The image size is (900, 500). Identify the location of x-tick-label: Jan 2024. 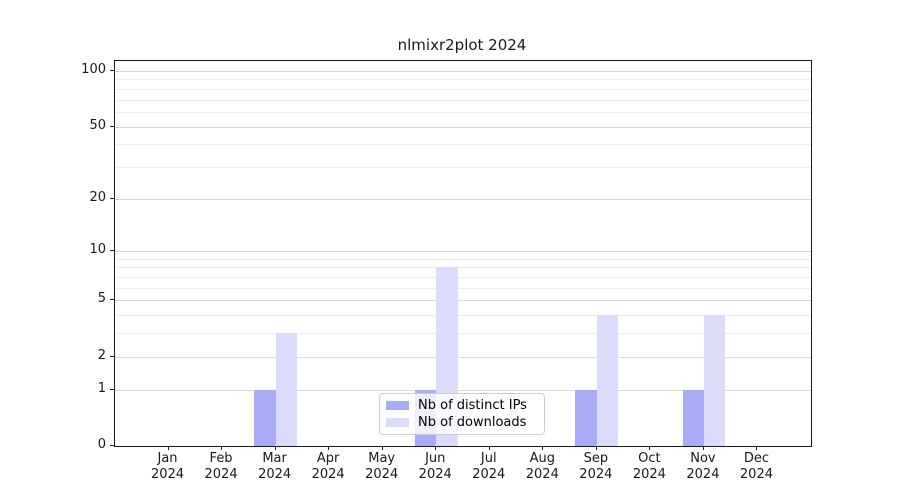
(168, 467).